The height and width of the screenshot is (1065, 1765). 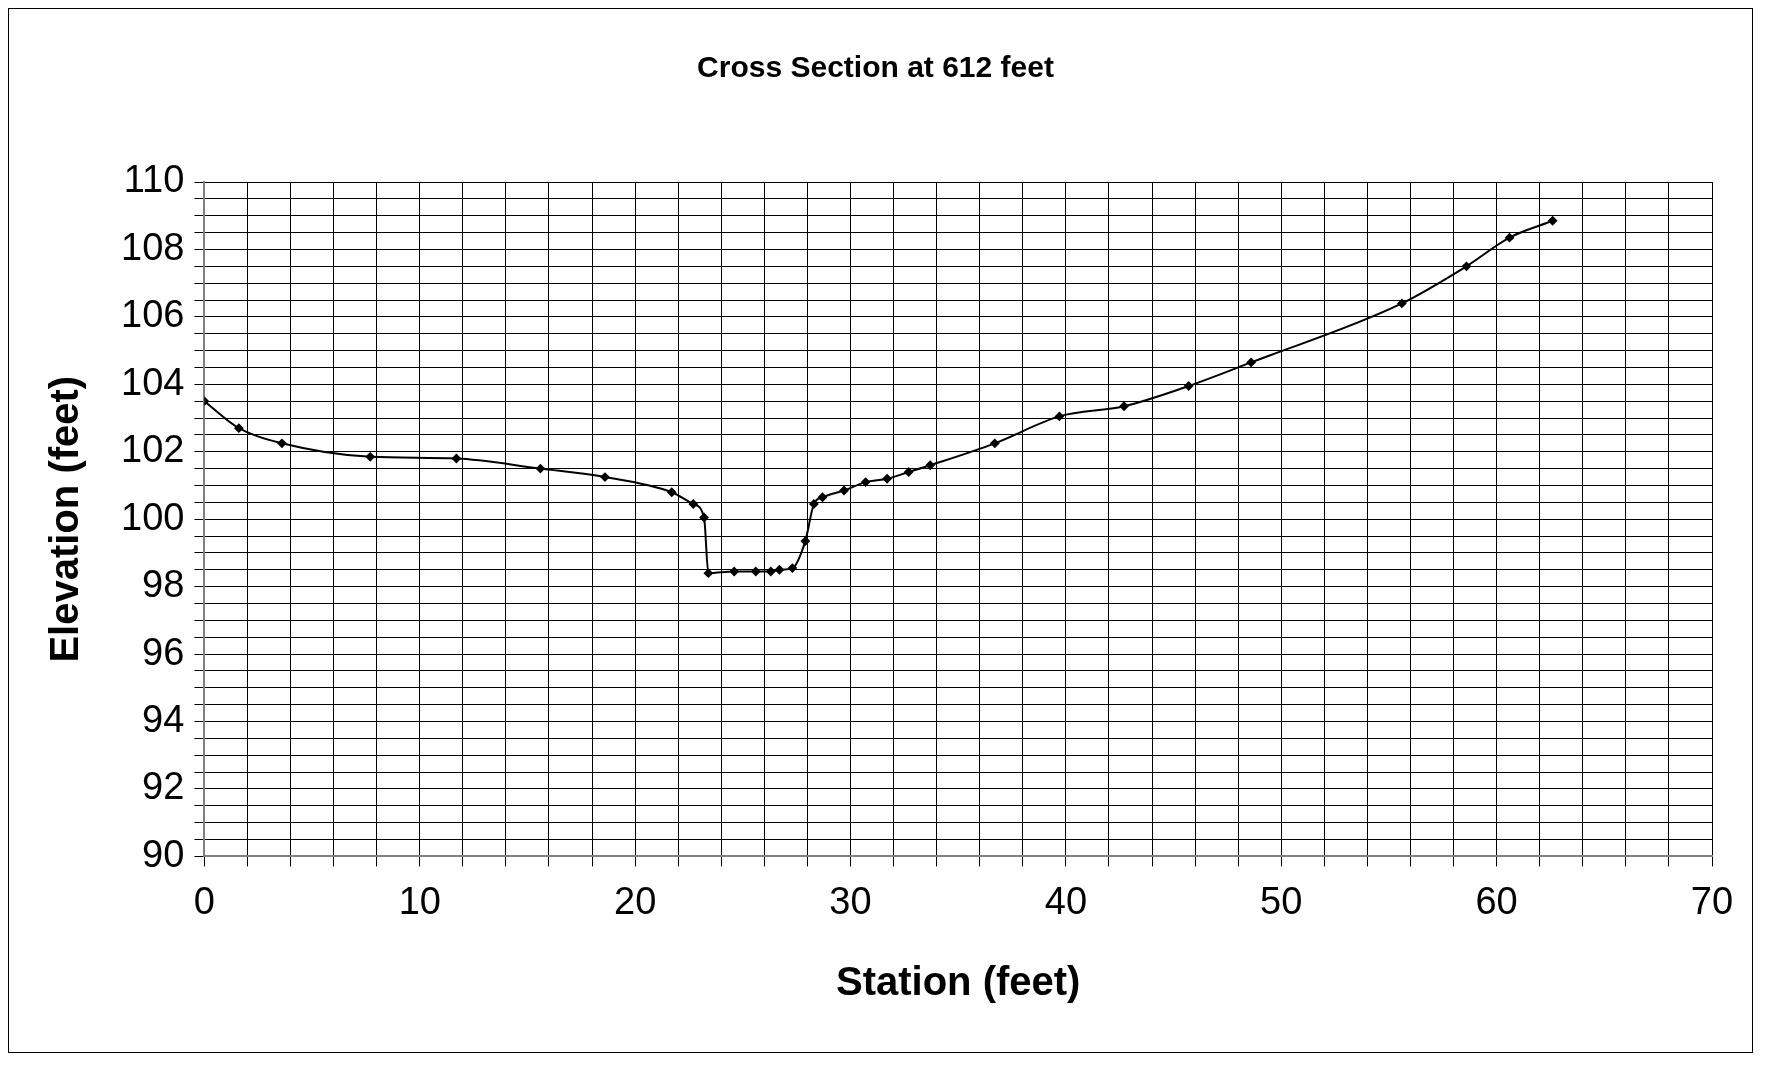 I want to click on x-tick-label: 70, so click(x=1712, y=900).